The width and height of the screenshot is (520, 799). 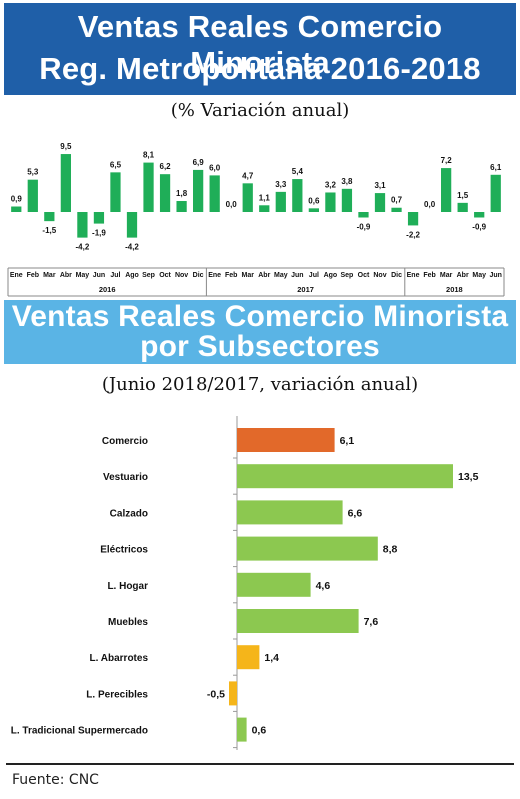 What do you see at coordinates (132, 247) in the screenshot?
I see `value-label-7: -4,2` at bounding box center [132, 247].